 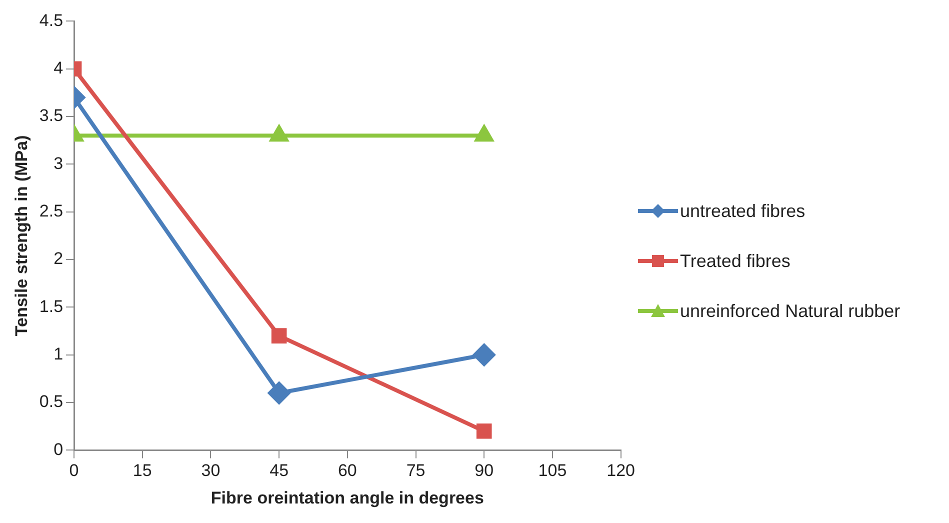 What do you see at coordinates (51, 306) in the screenshot?
I see `y-tick-label: 1.5` at bounding box center [51, 306].